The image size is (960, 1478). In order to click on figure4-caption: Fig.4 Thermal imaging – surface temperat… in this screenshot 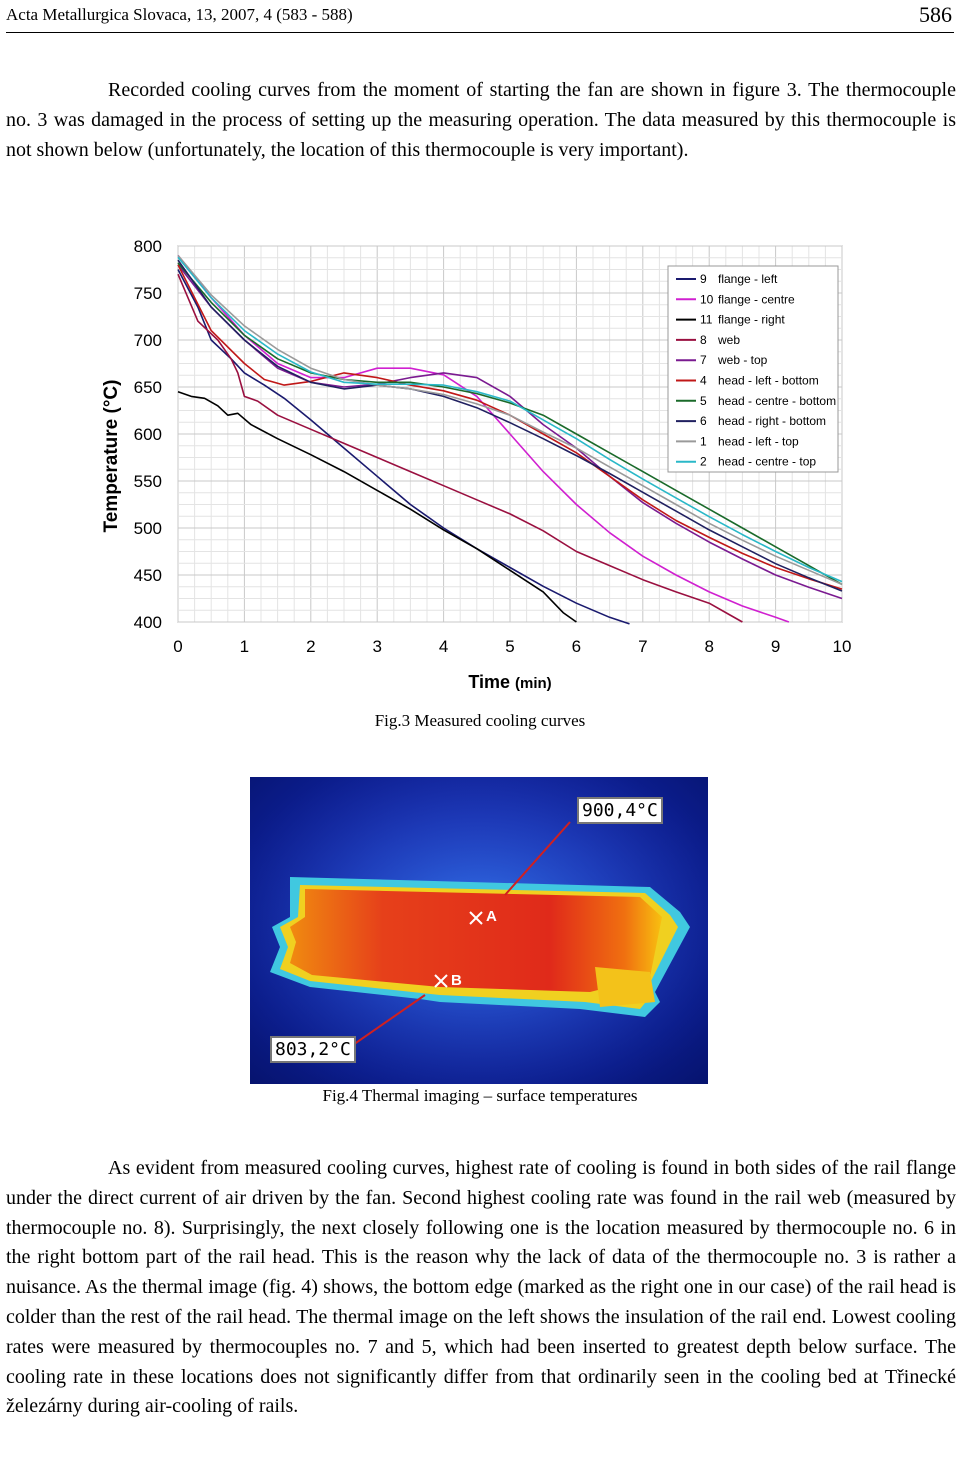, I will do `click(480, 1096)`.